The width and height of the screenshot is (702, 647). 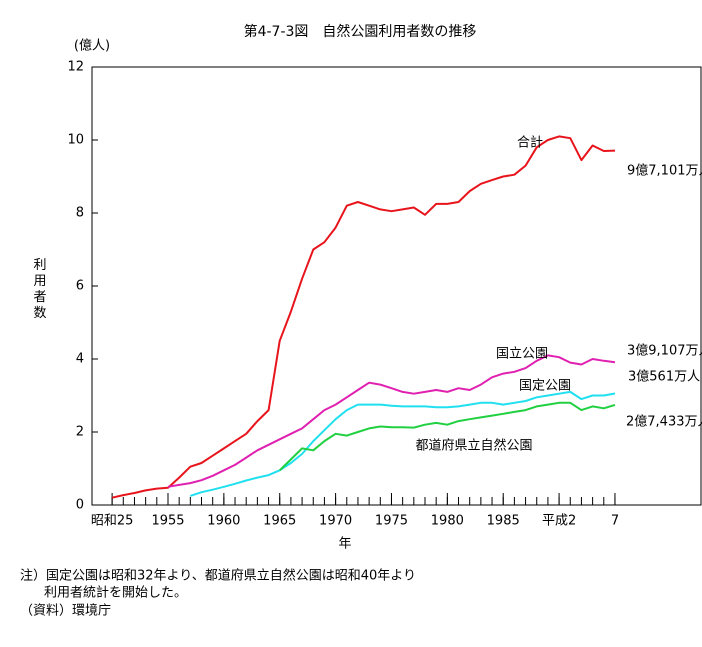 I want to click on x-tick-label: 昭和25, so click(x=112, y=521).